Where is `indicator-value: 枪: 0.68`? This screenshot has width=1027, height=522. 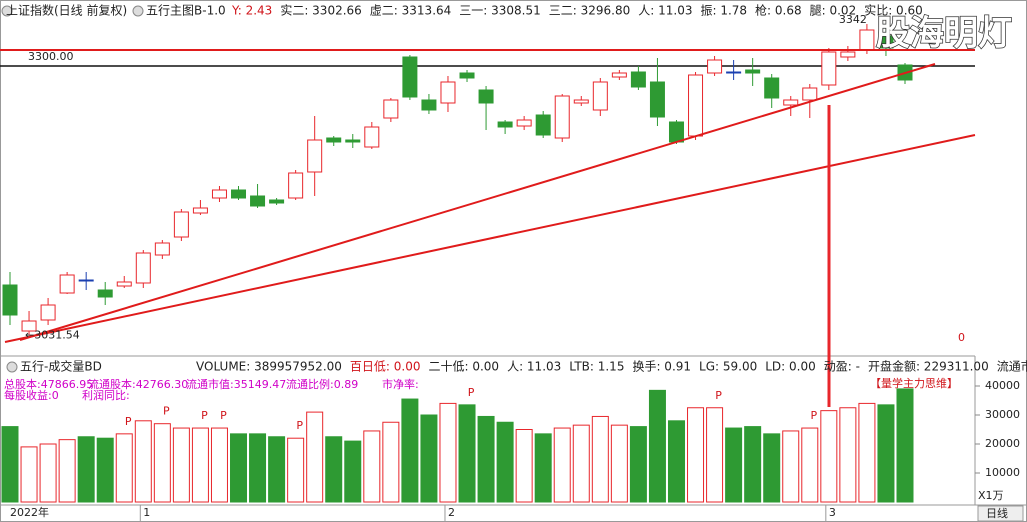
indicator-value: 枪: 0.68 is located at coordinates (778, 10).